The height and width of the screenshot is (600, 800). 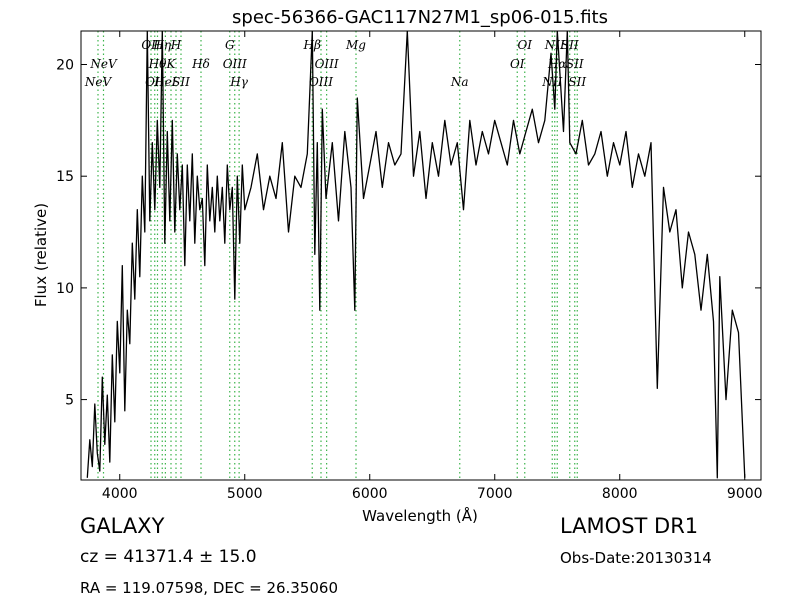 What do you see at coordinates (370, 494) in the screenshot?
I see `x-tick-label: 6000` at bounding box center [370, 494].